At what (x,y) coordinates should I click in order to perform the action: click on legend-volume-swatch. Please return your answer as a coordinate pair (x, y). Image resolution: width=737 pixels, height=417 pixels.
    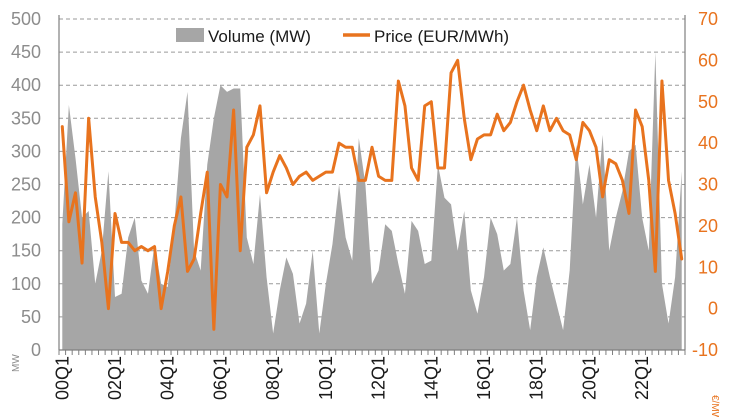
    Looking at the image, I should click on (190, 35).